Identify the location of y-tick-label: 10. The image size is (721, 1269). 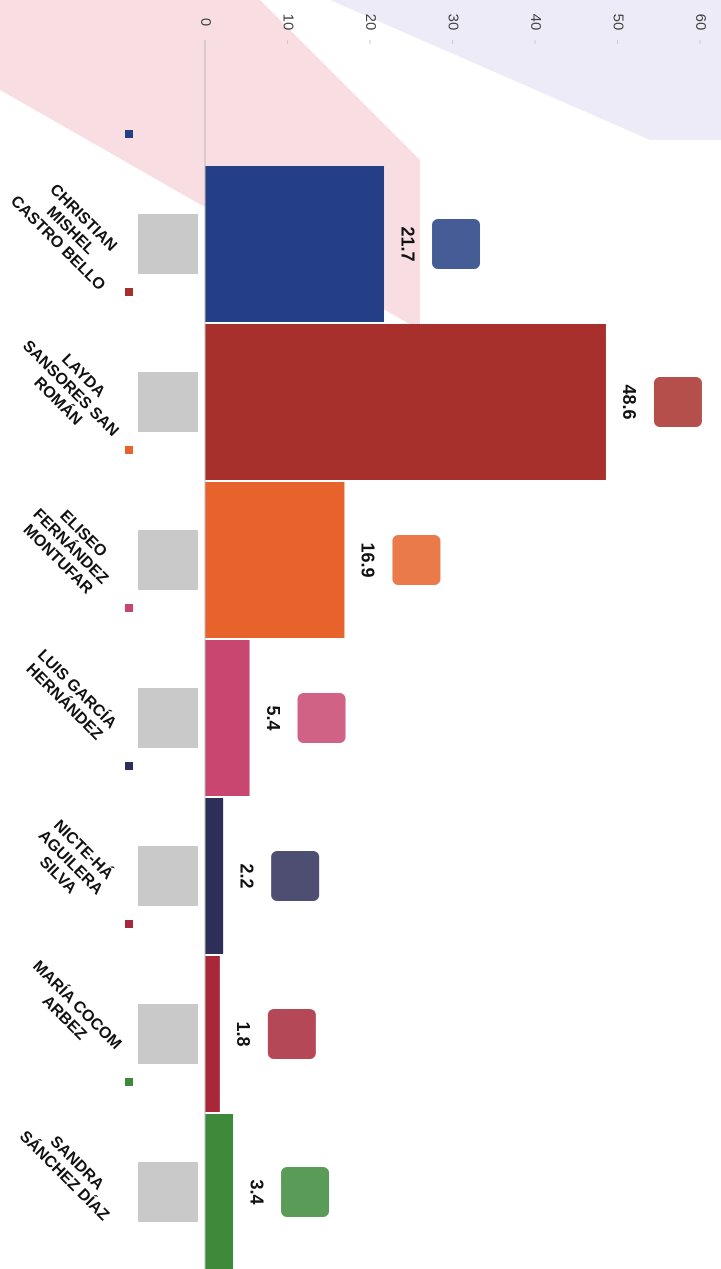
(288, 22).